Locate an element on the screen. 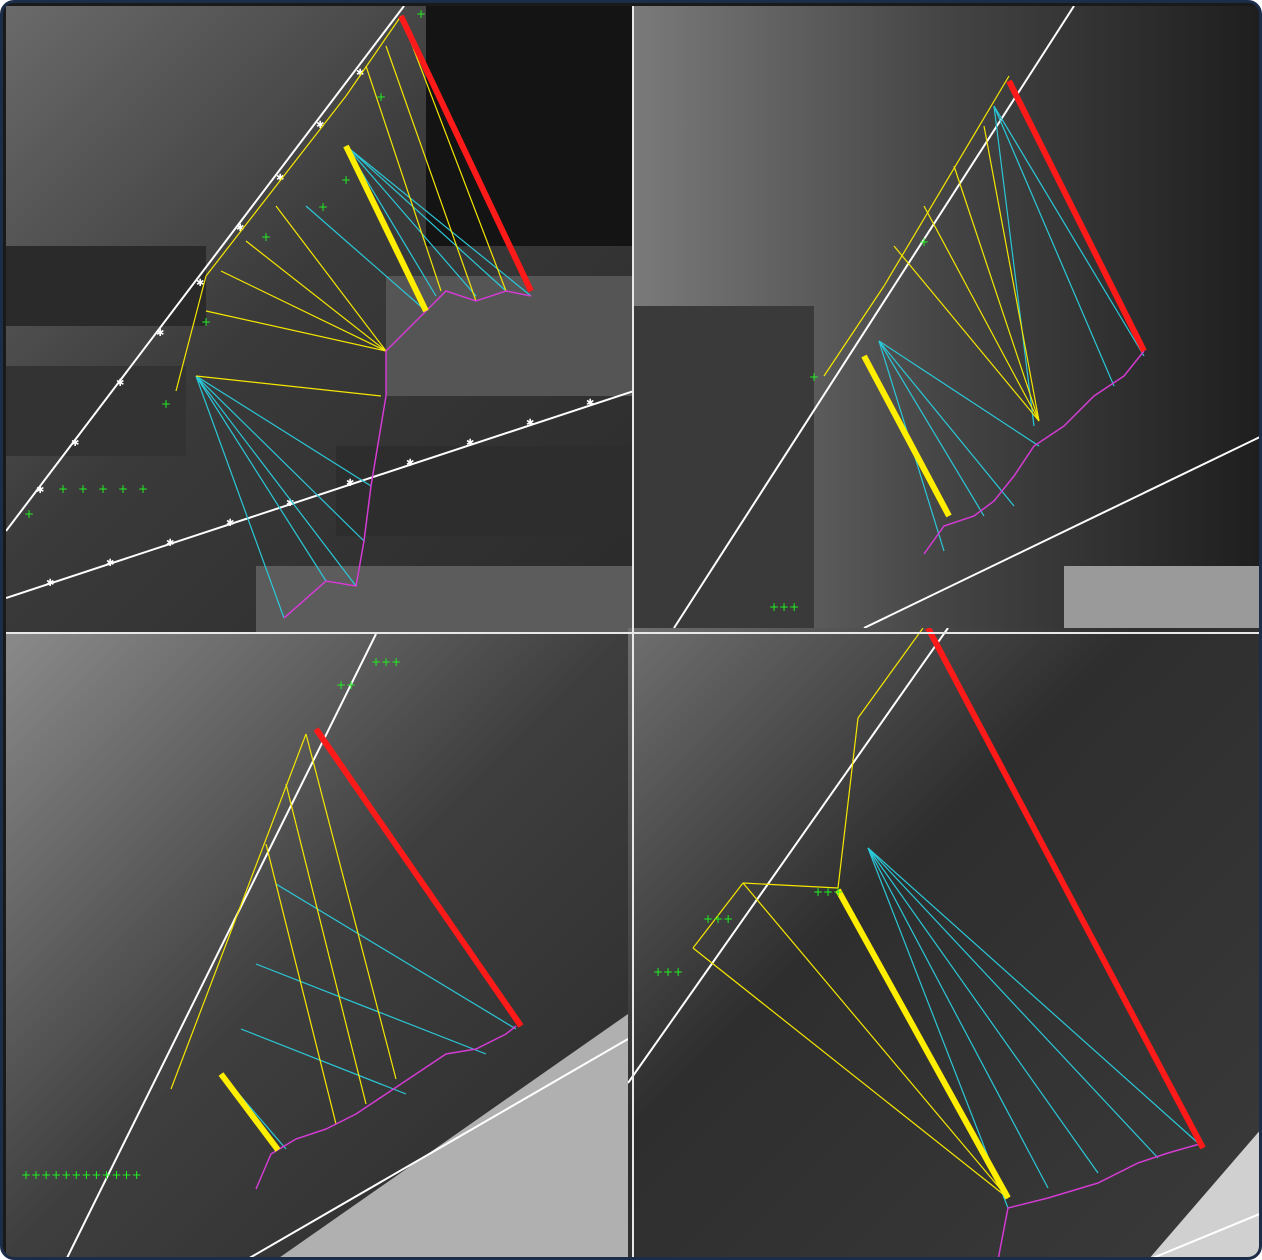 This screenshot has height=1260, width=1262. divider-horizontal is located at coordinates (632, 633).